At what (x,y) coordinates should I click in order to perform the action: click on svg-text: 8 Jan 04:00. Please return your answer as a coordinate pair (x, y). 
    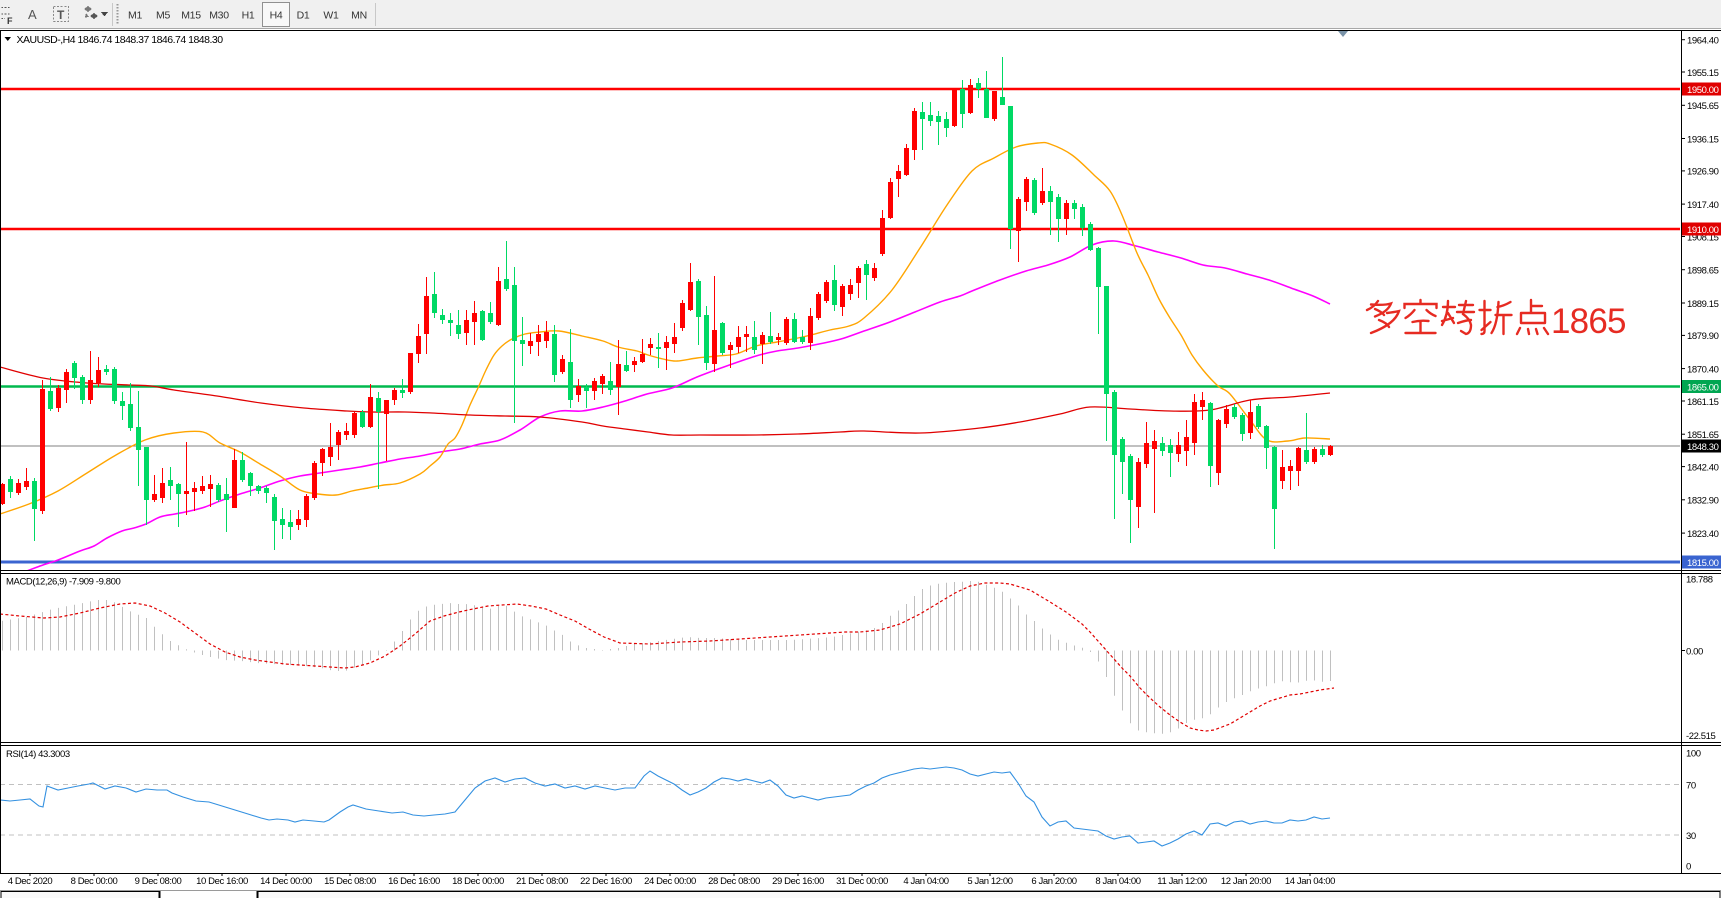
    Looking at the image, I should click on (1117, 881).